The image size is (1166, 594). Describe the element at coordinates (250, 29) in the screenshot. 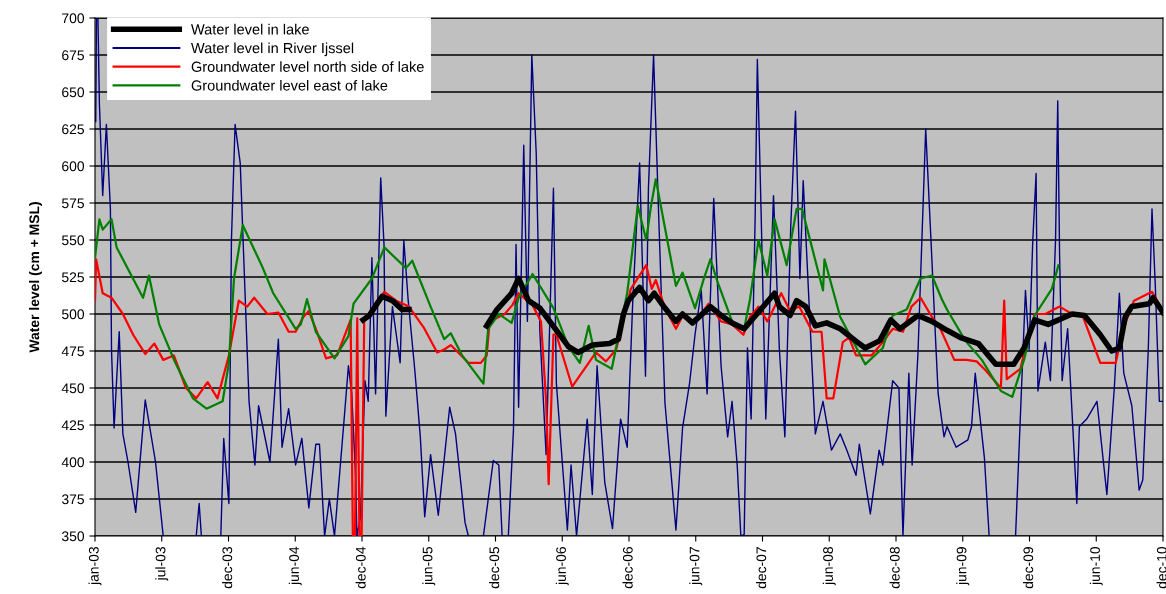

I see `legend-label: Water level in lake` at that location.